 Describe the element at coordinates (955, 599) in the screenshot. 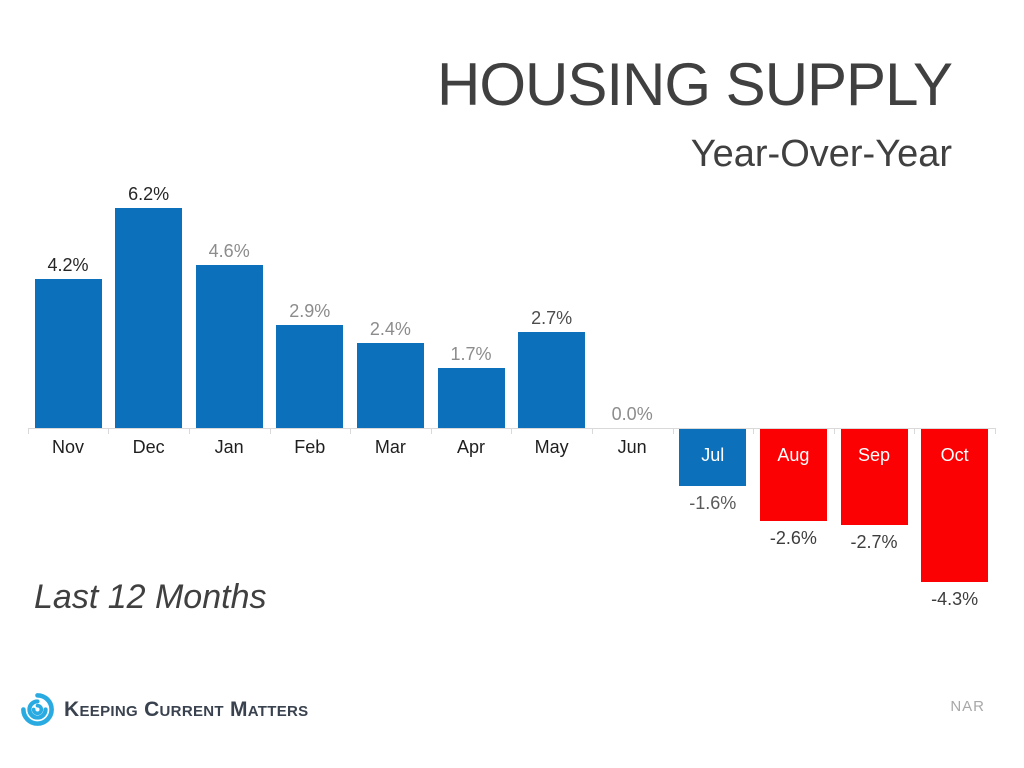

I see `value-label-oct: -4.3%` at that location.